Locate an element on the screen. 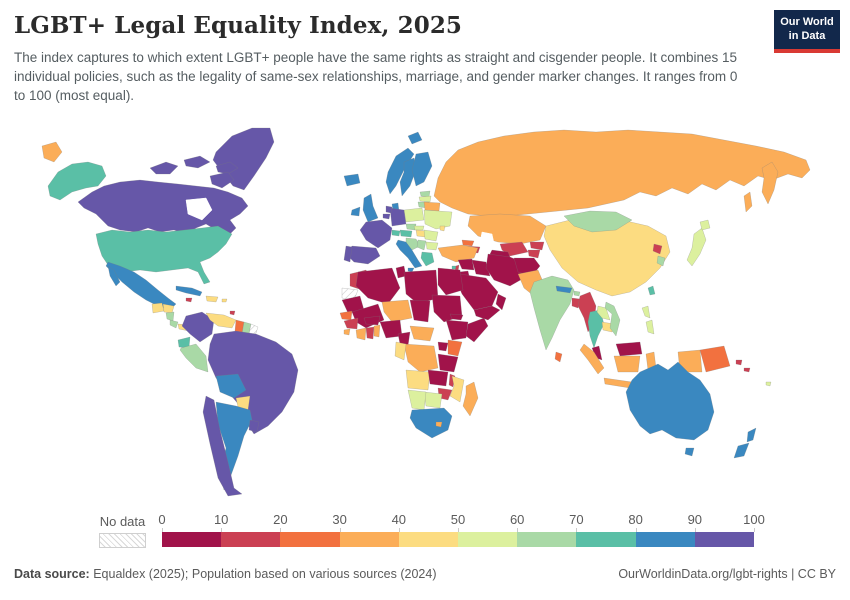  country-jamaica is located at coordinates (189, 300).